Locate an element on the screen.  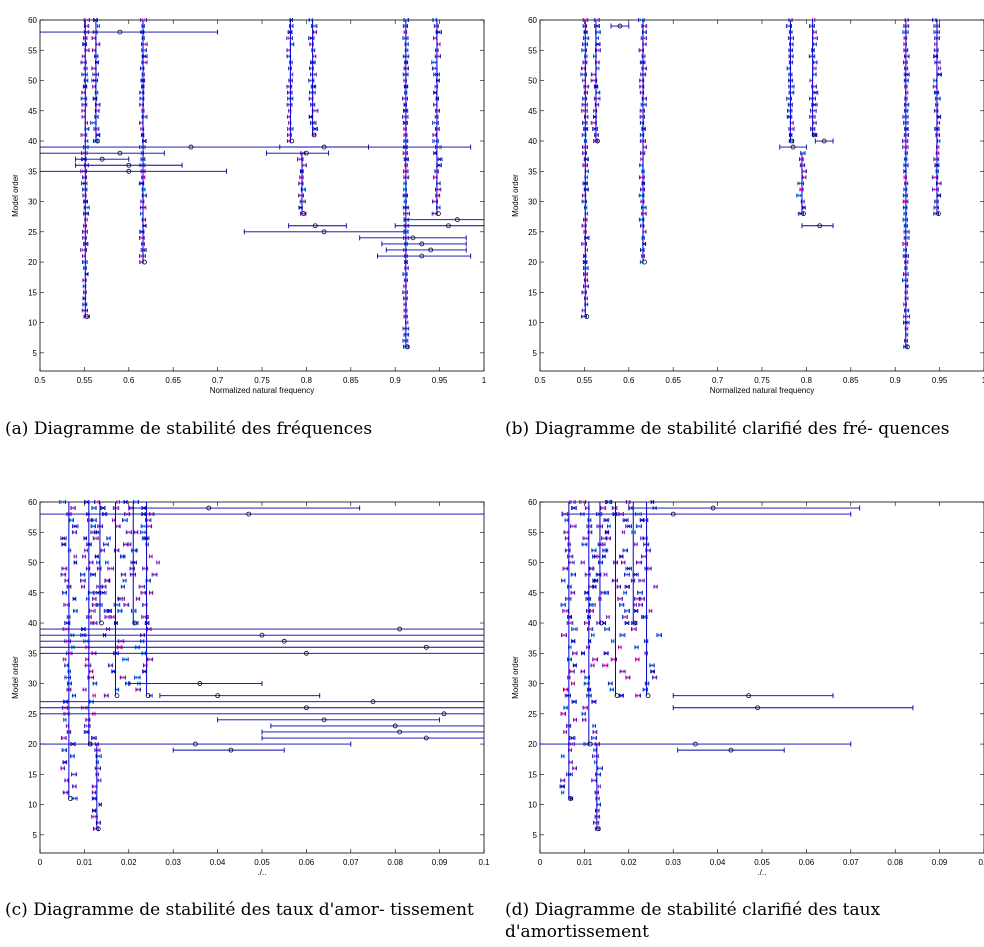
x-tick-label: 0.9 is located at coordinates (396, 380).